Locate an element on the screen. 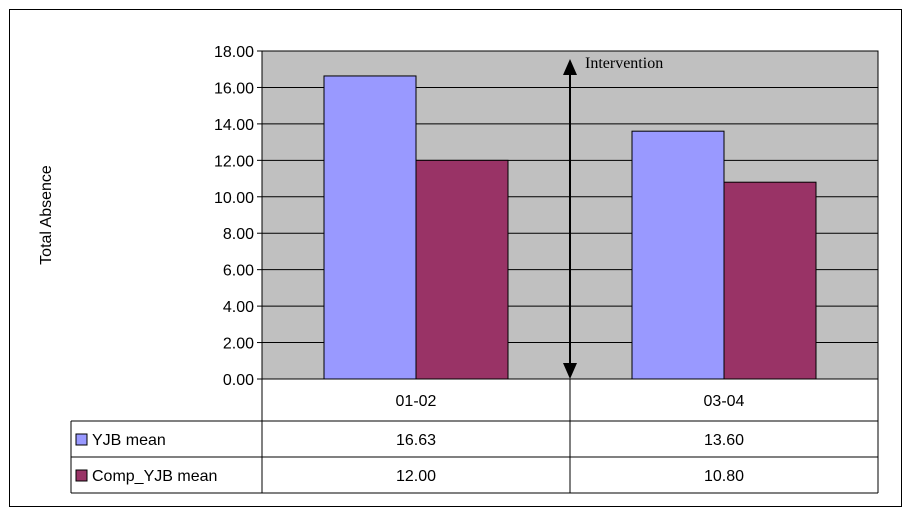 This screenshot has width=912, height=516. data-label: 10.80 is located at coordinates (724, 476).